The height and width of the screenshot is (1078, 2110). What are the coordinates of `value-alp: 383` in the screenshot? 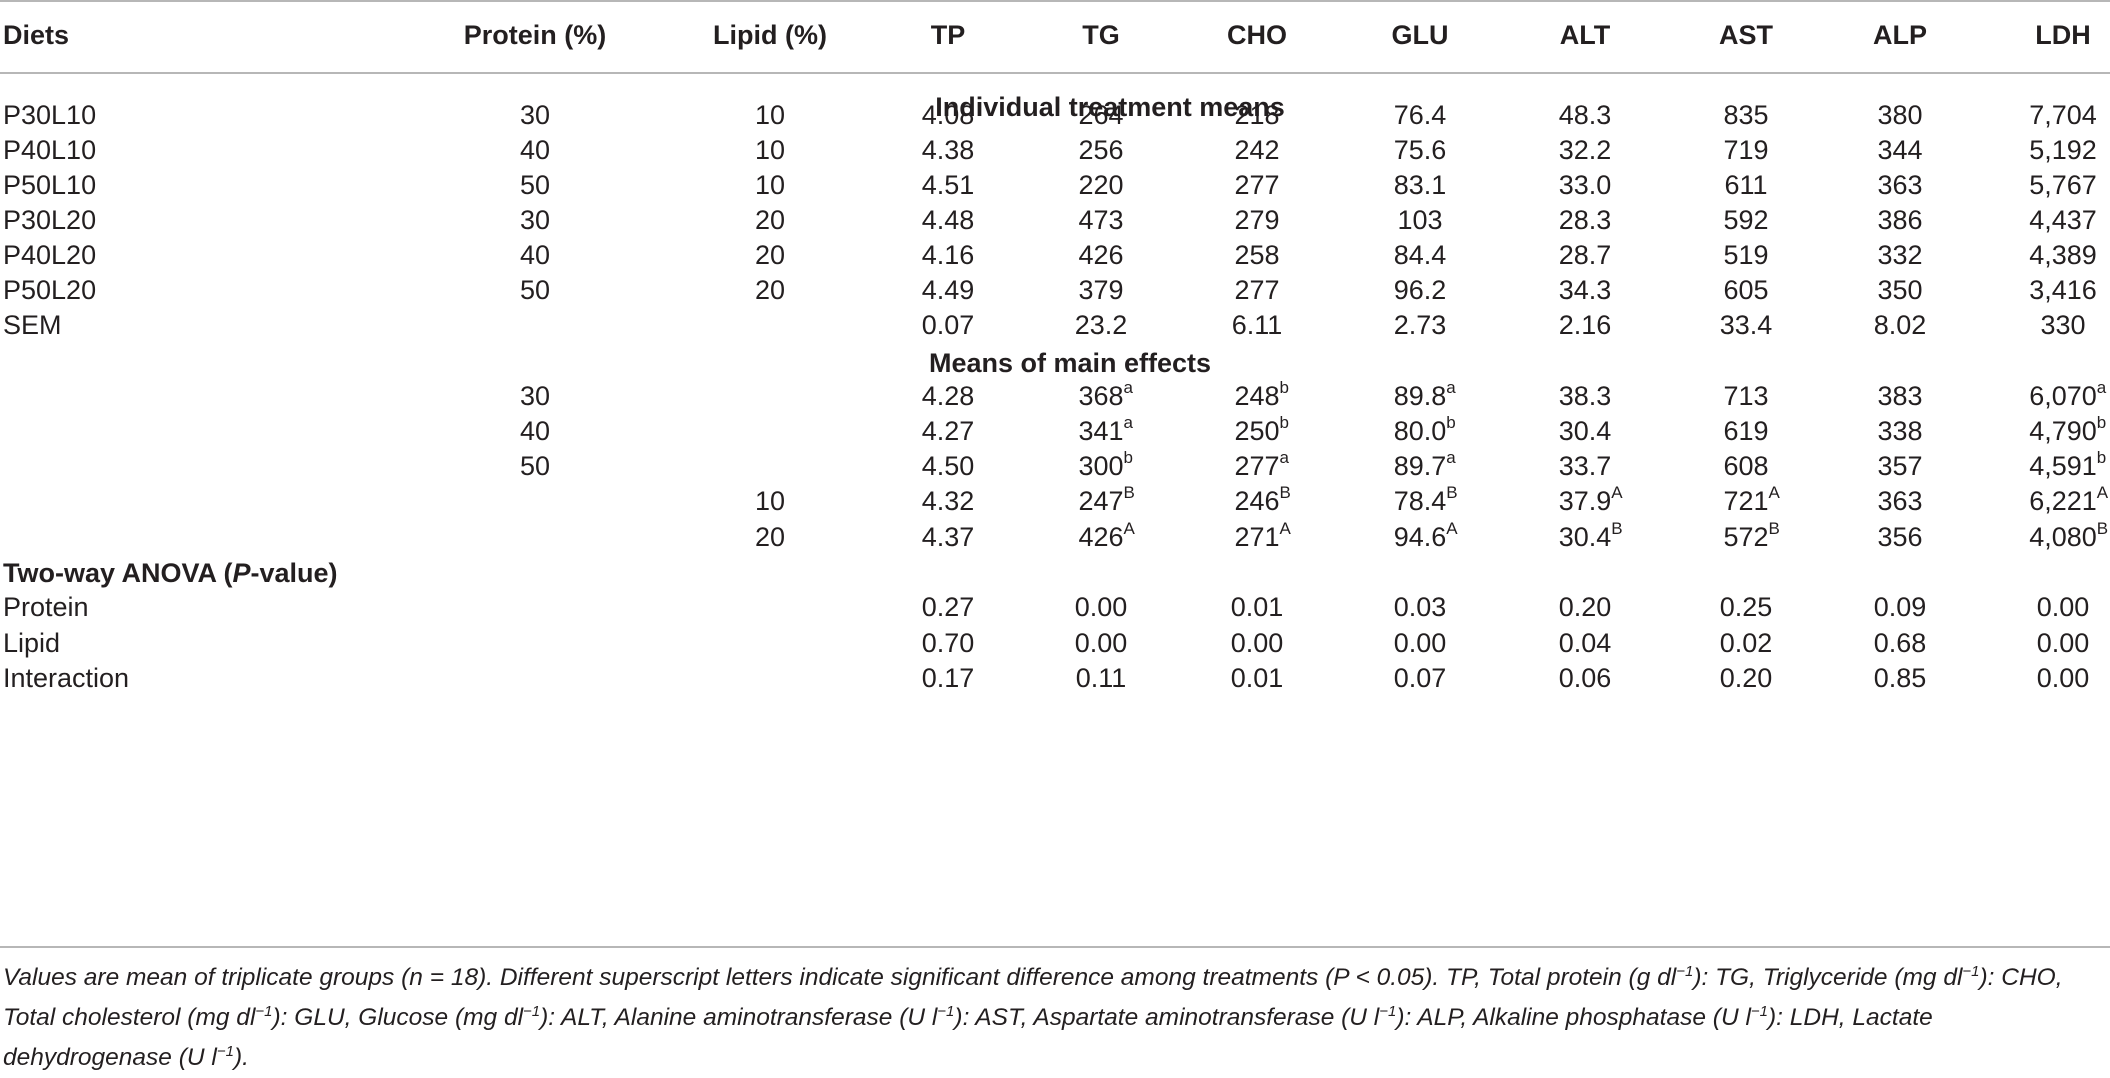 It's located at (1900, 396).